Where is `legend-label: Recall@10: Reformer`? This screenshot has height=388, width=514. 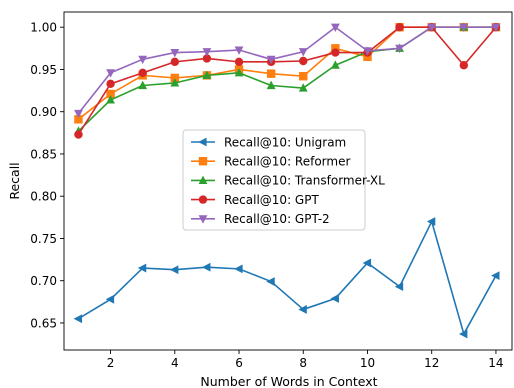
legend-label: Recall@10: Reformer is located at coordinates (287, 162).